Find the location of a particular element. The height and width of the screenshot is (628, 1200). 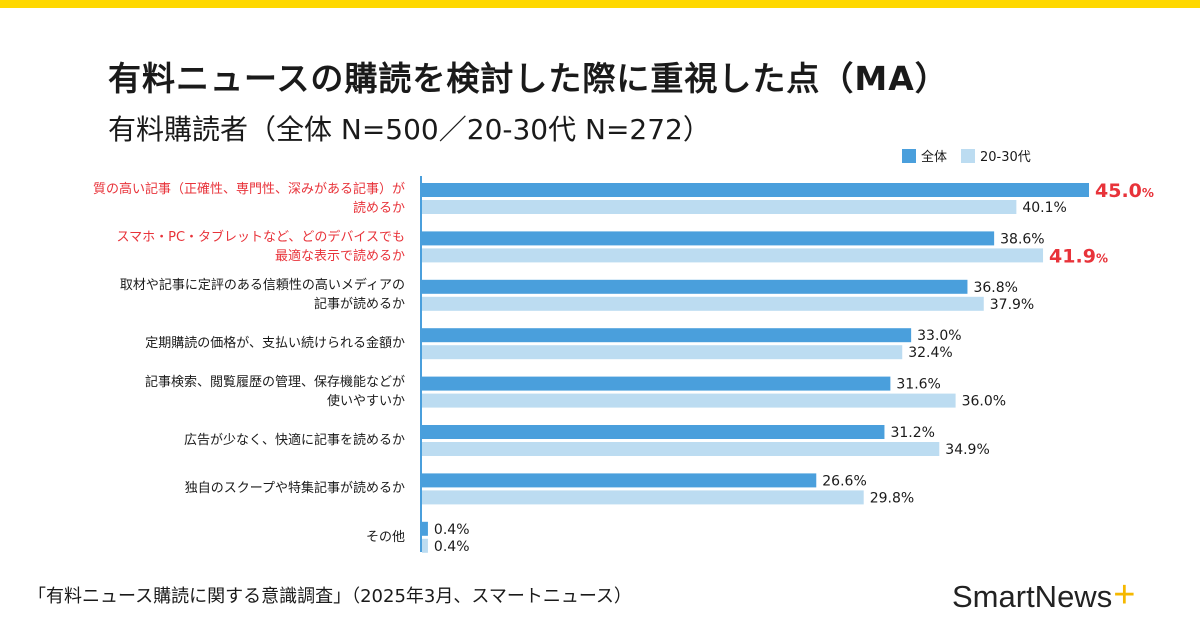

data-label: 31.2% is located at coordinates (912, 433).